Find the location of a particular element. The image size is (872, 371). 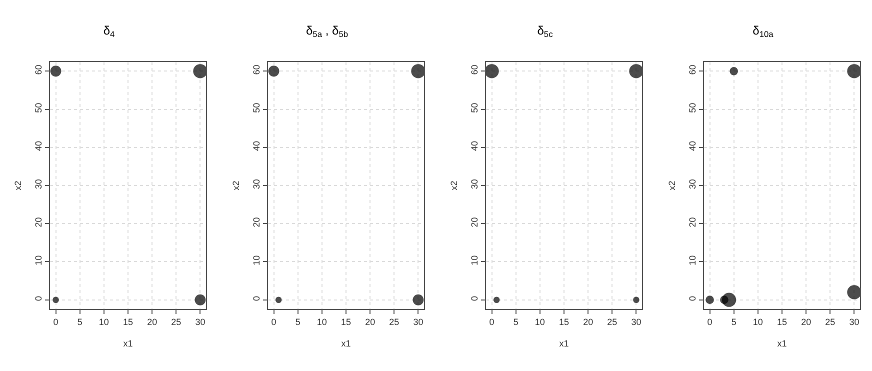

chart-title: δ$_{5c}$ is located at coordinates (545, 31).